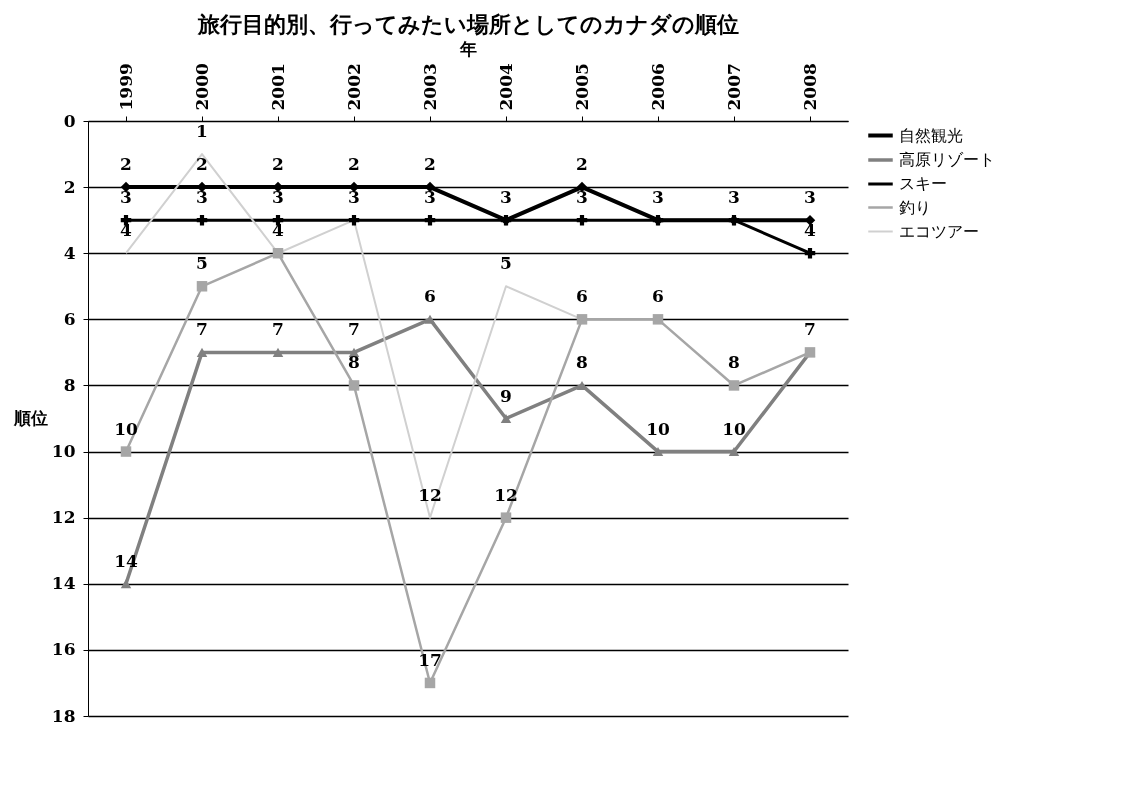  What do you see at coordinates (277, 87) in the screenshot?
I see `x-tick-label: 2001` at bounding box center [277, 87].